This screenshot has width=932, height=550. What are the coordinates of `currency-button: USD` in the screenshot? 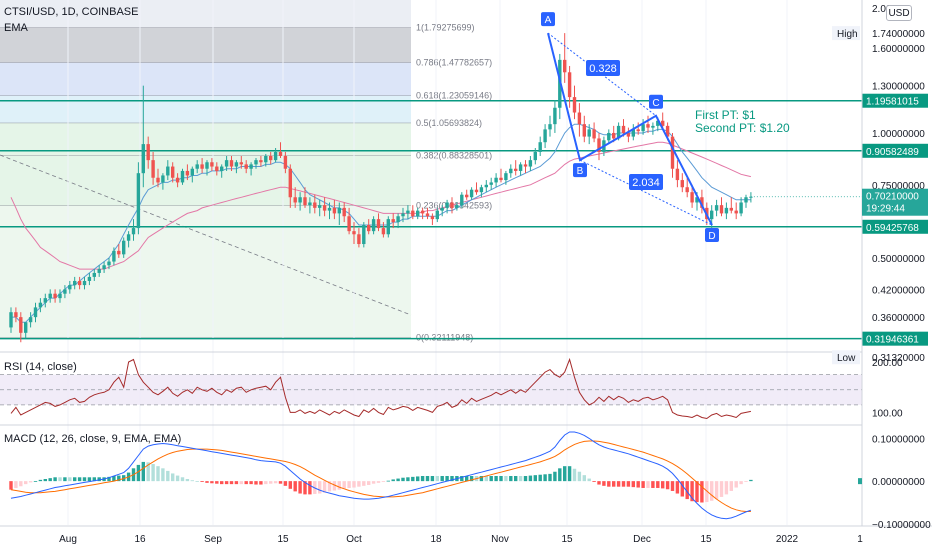 It's located at (899, 13).